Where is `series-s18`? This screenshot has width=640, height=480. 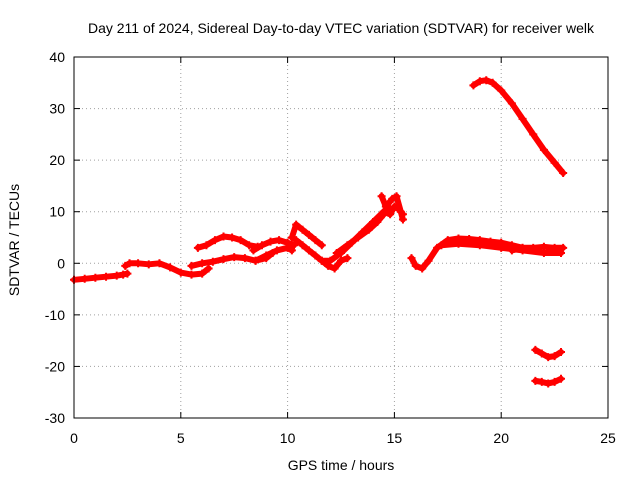
series-s18 is located at coordinates (548, 381).